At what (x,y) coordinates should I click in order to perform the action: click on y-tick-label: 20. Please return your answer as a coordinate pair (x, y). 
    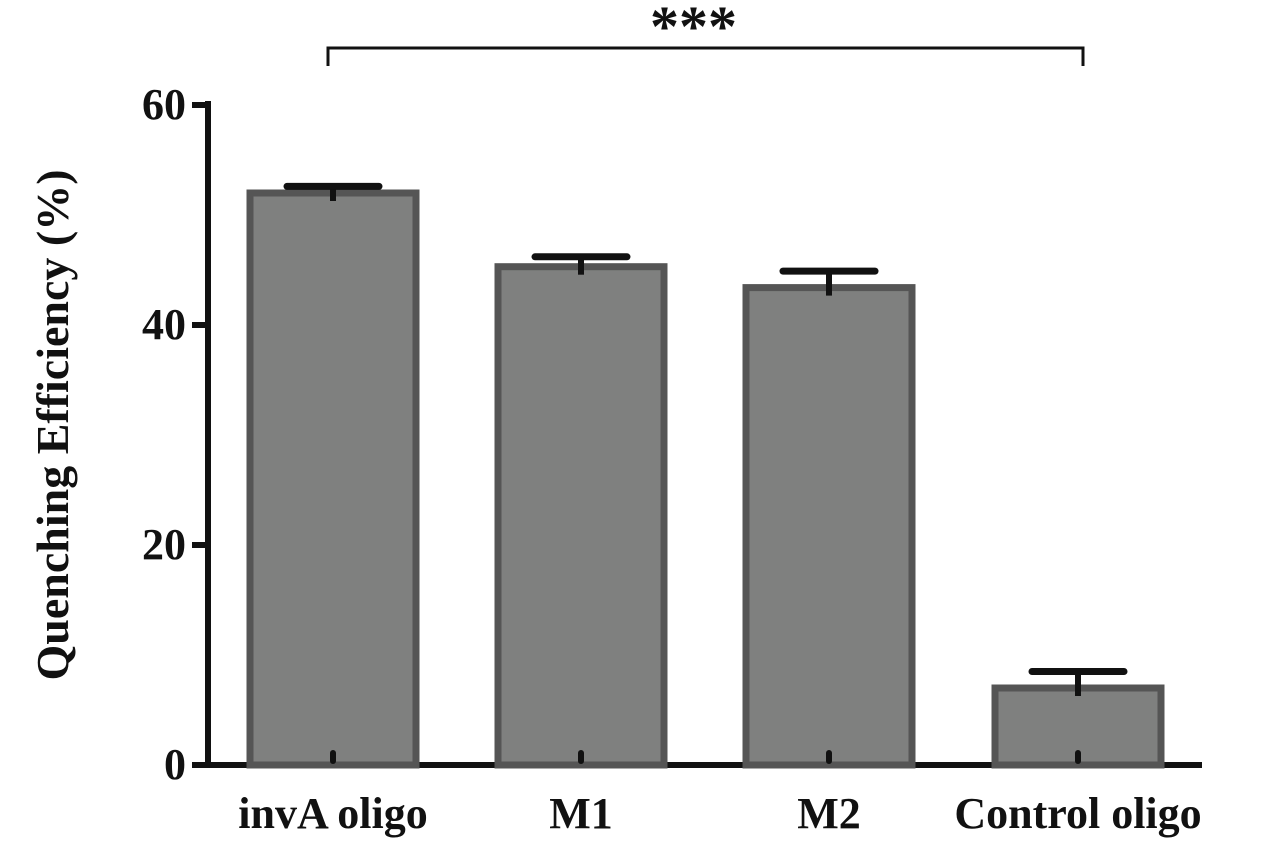
    Looking at the image, I should click on (164, 544).